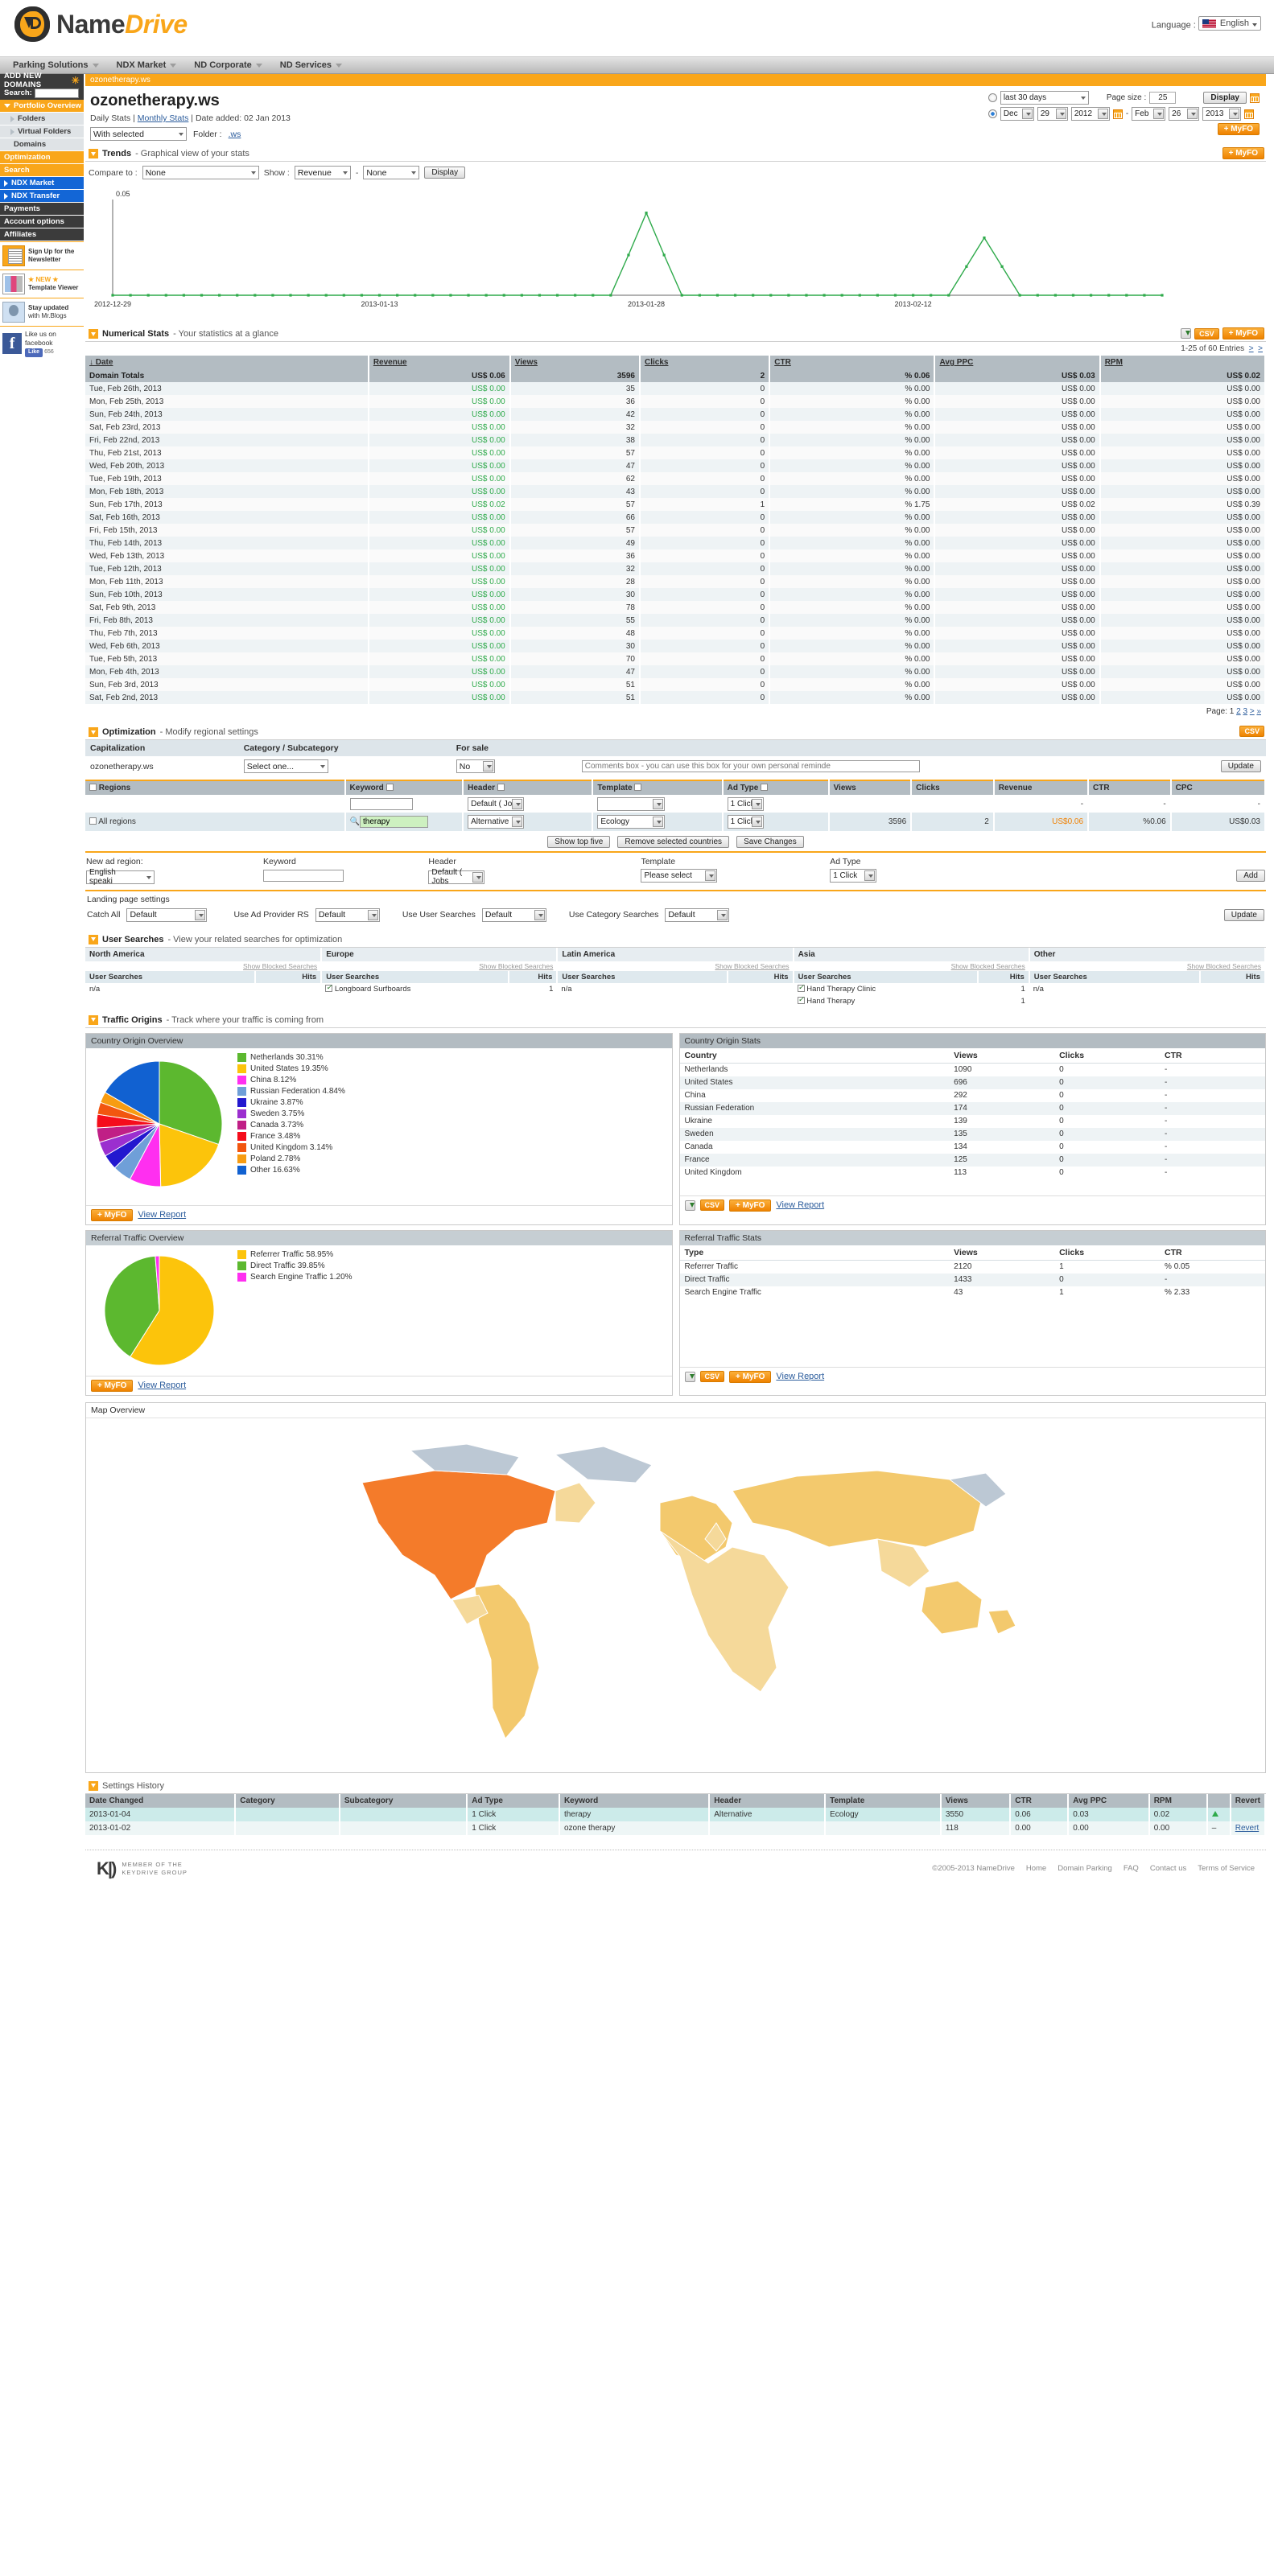 The width and height of the screenshot is (1274, 2576). Describe the element at coordinates (101, 24) in the screenshot. I see `namedrive-logo: NameDrive` at that location.